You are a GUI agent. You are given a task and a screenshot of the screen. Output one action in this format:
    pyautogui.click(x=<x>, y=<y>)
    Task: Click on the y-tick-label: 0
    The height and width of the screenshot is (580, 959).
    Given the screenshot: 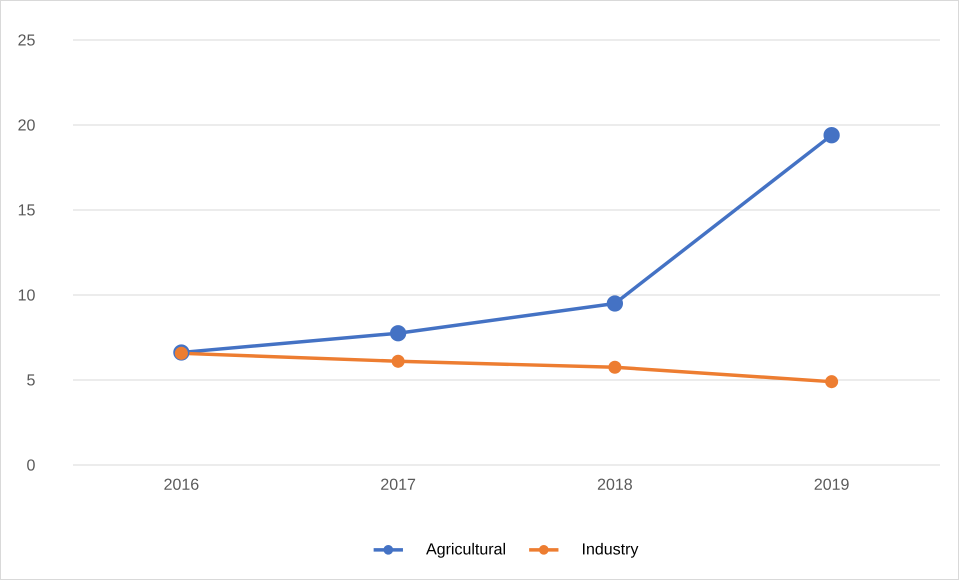 What is the action you would take?
    pyautogui.click(x=31, y=465)
    